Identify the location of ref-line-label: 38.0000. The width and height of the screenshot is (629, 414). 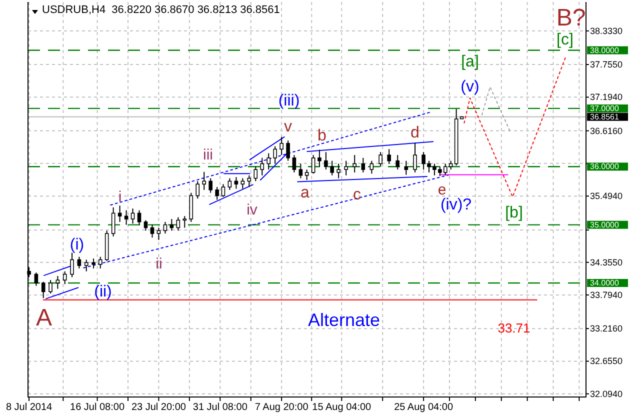
(605, 50).